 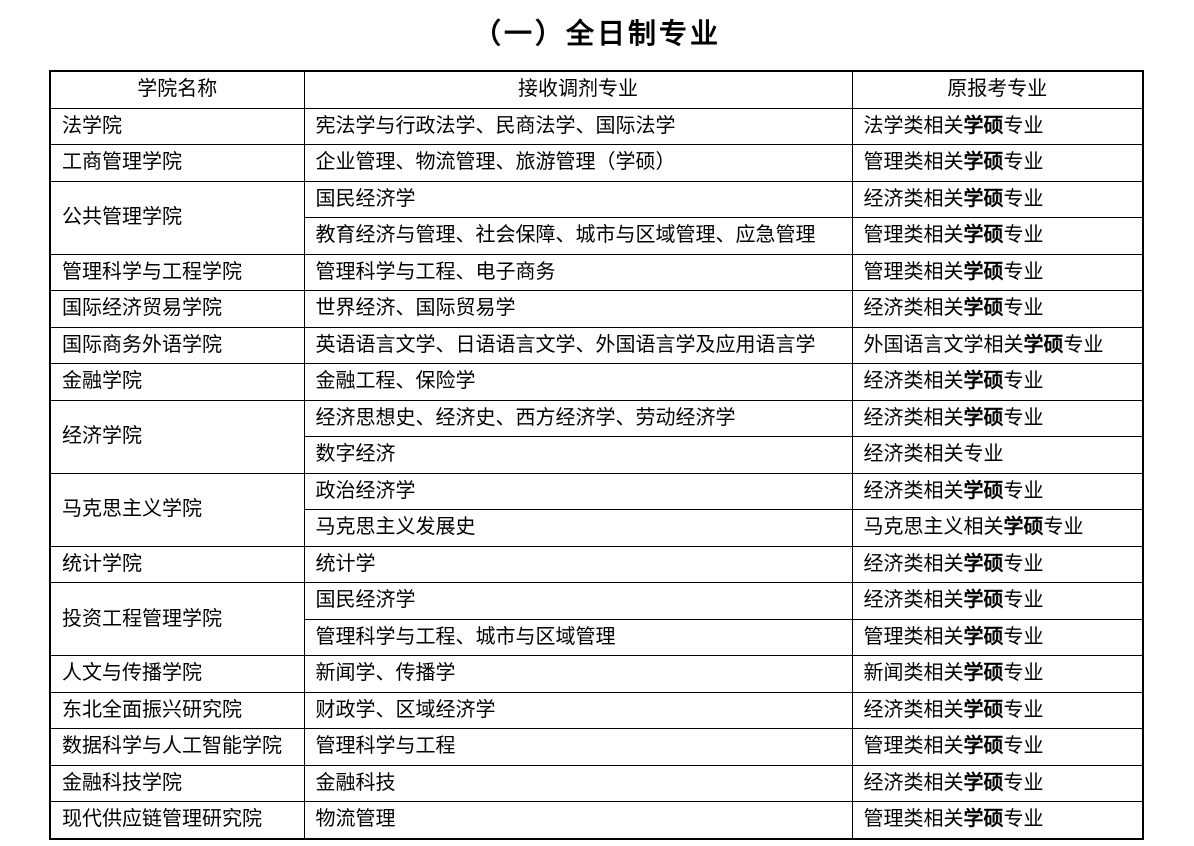 I want to click on college-name-cell: 统计学院, so click(x=177, y=564).